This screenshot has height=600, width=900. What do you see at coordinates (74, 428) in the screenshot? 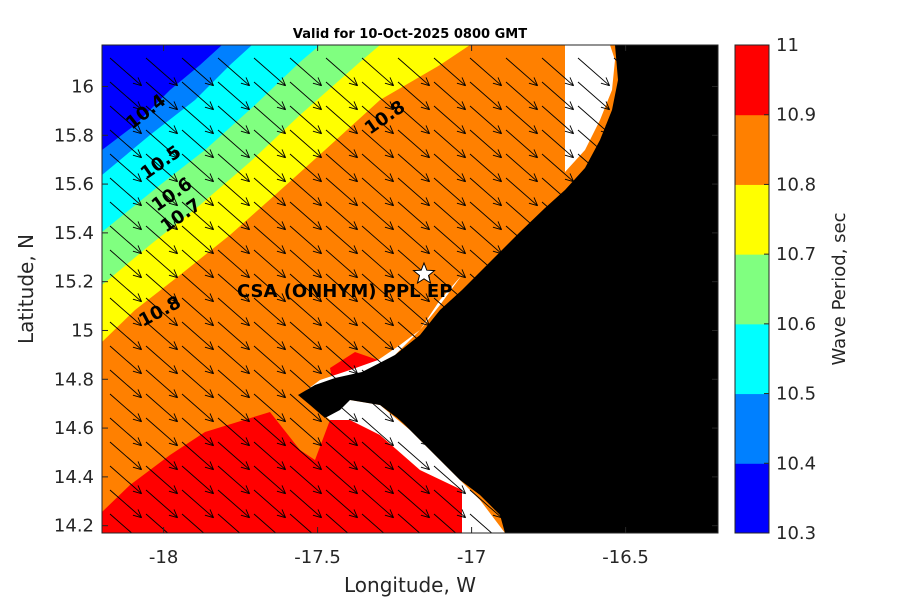
I see `y-tick-label: 14.6` at bounding box center [74, 428].